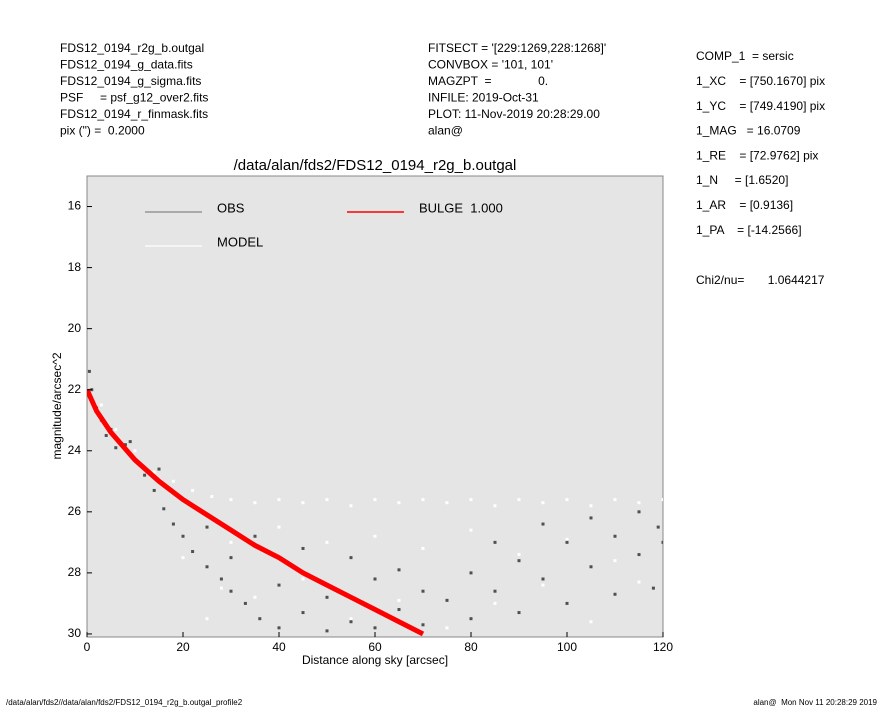 Image resolution: width=885 pixels, height=708 pixels. What do you see at coordinates (490, 65) in the screenshot?
I see `header-middle-line: CONVBOX = '101, 101'` at bounding box center [490, 65].